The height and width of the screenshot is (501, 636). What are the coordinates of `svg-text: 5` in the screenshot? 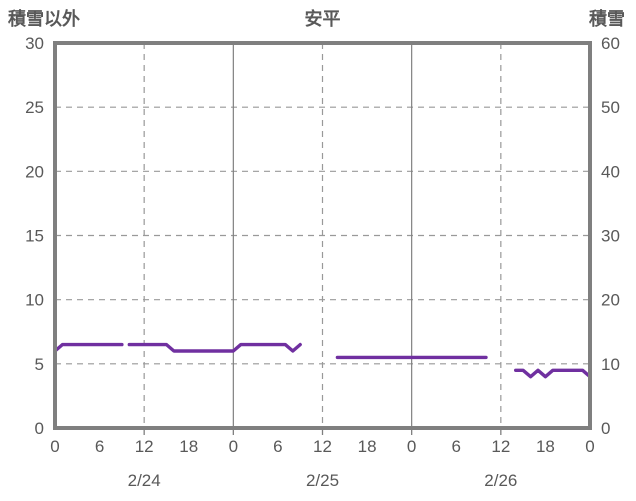 It's located at (39, 364).